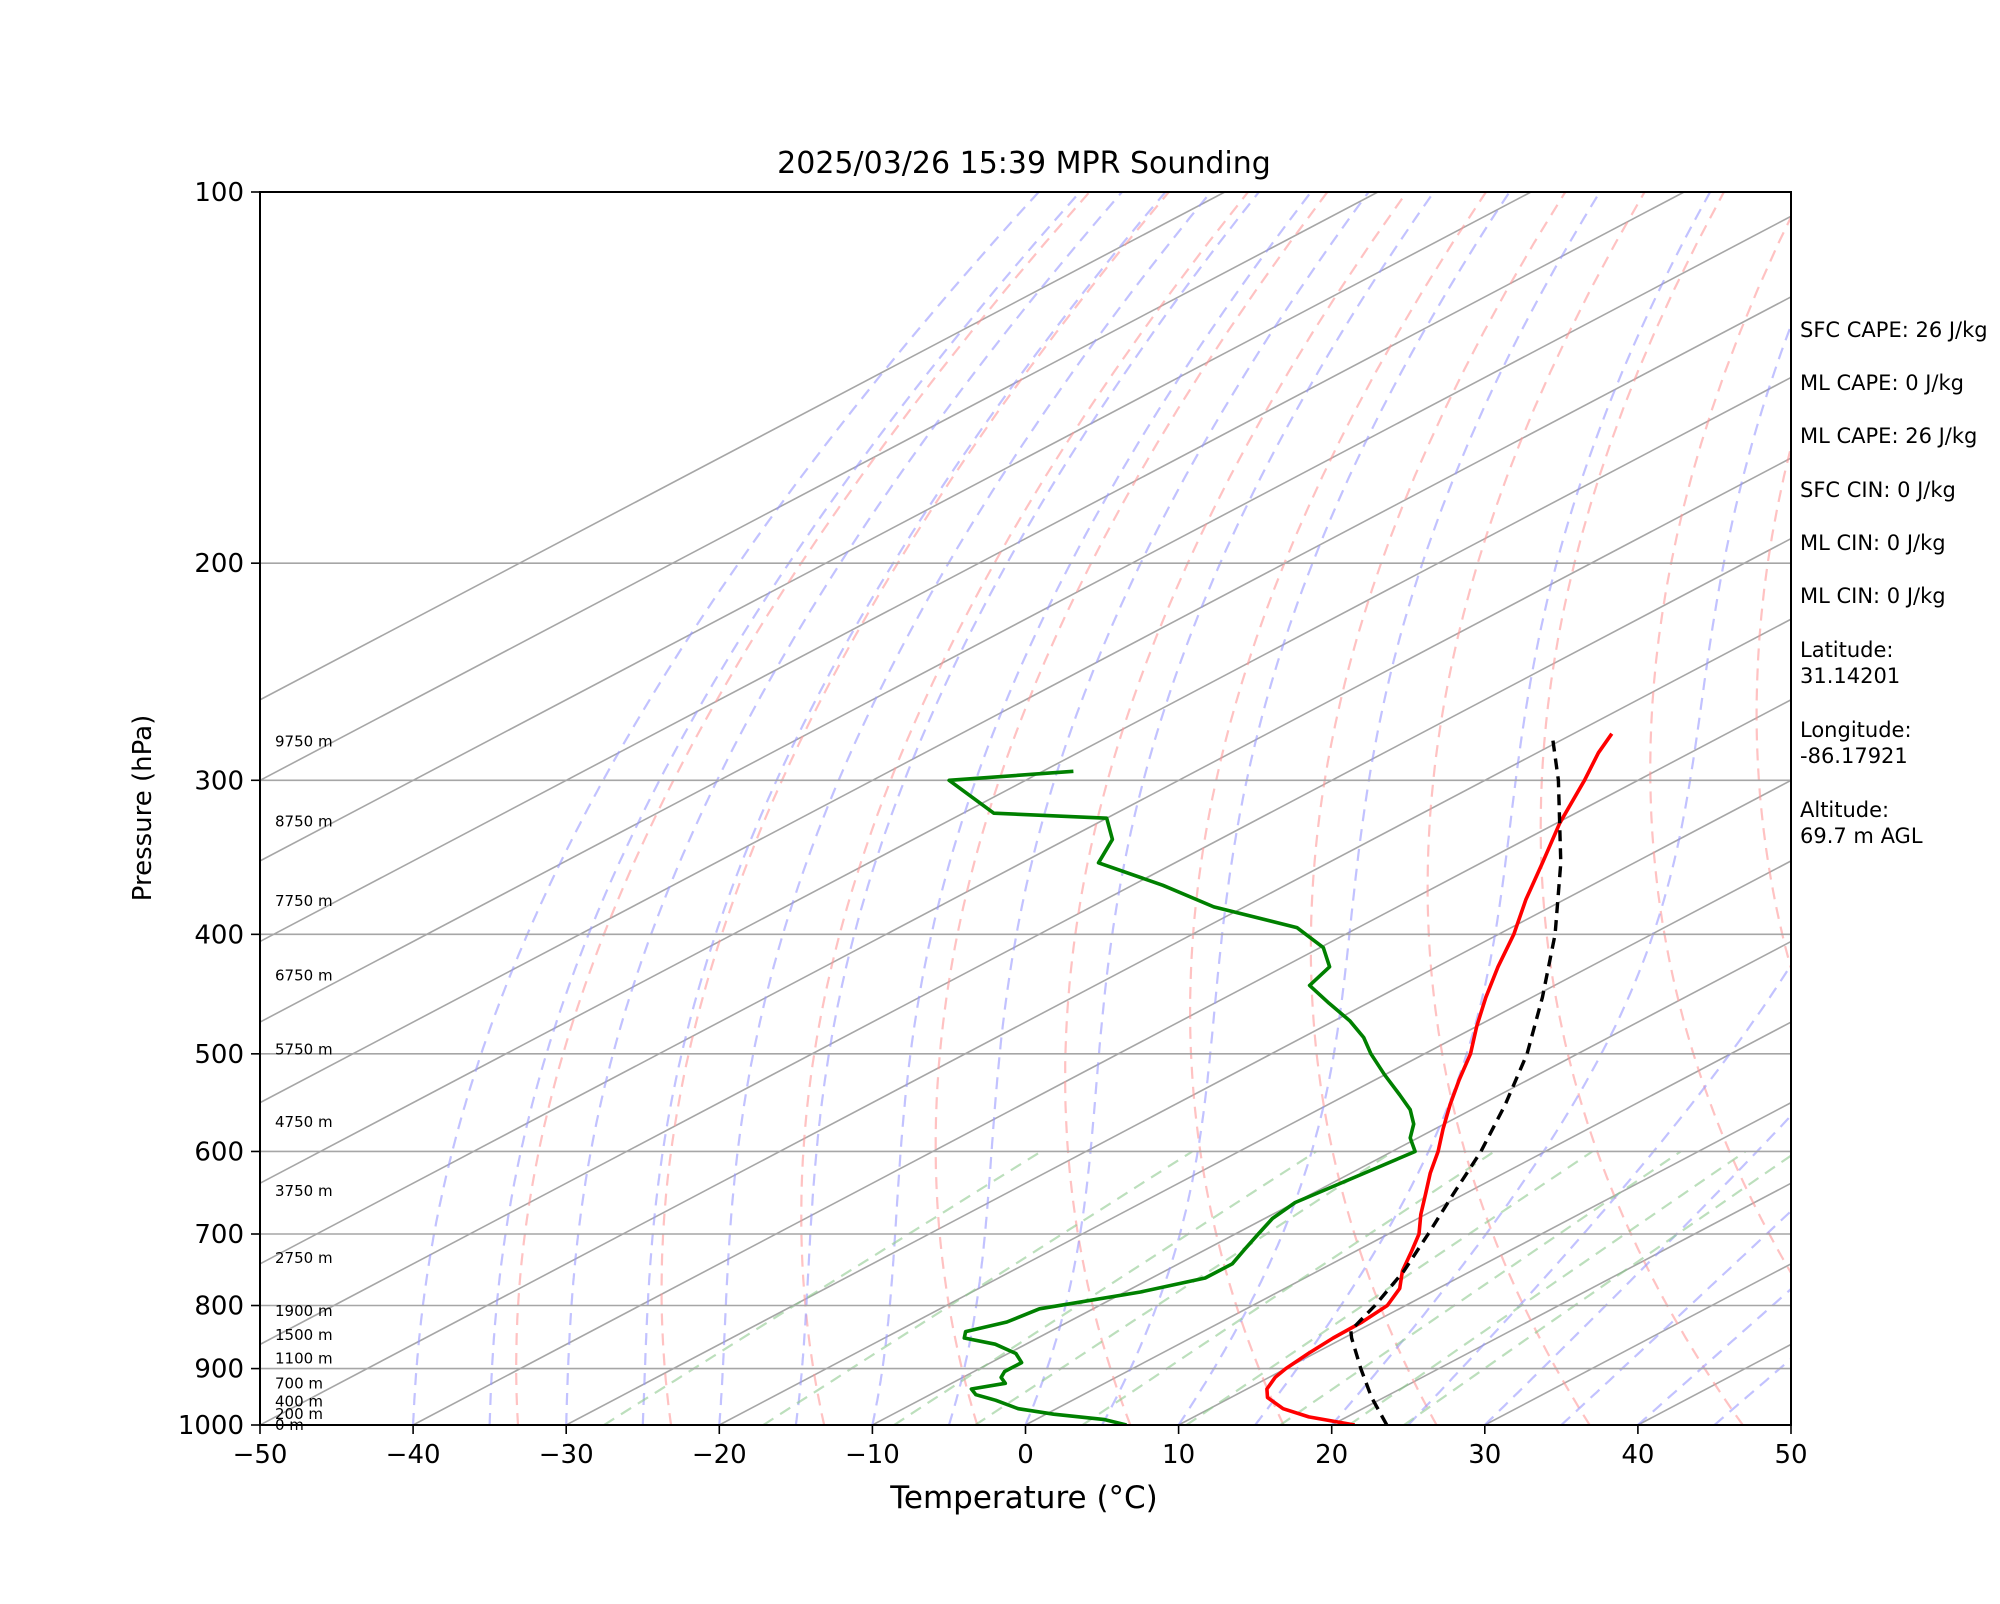 Image resolution: width=2000 pixels, height=1604 pixels. I want to click on y-tick-label: 800, so click(219, 1307).